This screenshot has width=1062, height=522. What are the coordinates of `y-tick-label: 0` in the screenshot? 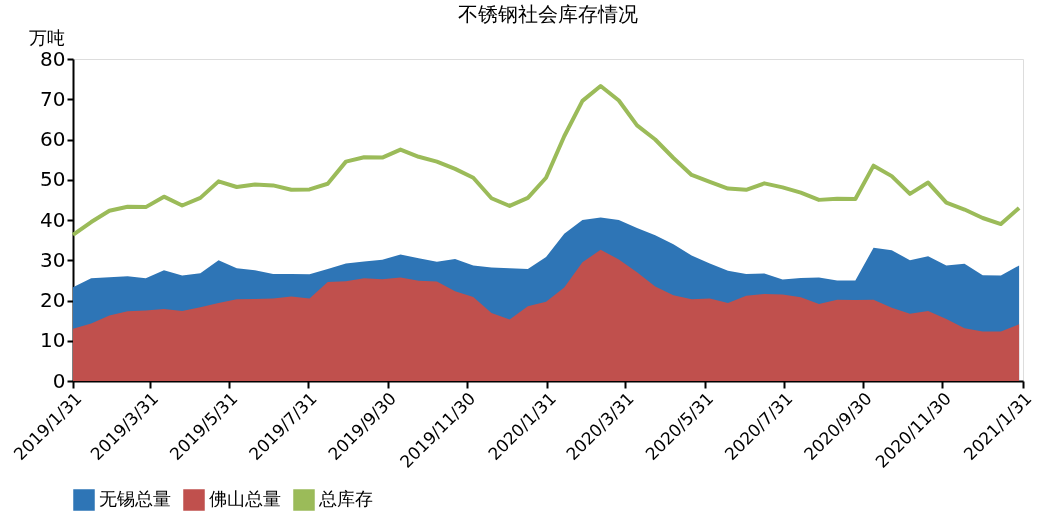 It's located at (59, 380).